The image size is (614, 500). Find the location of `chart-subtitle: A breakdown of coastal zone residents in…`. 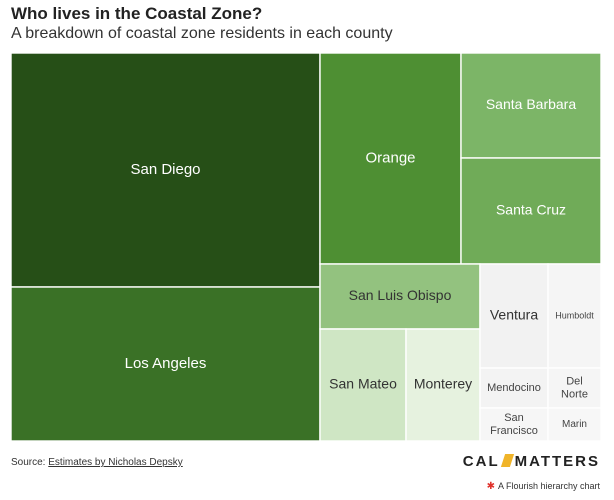

chart-subtitle: A breakdown of coastal zone residents in… is located at coordinates (202, 33).